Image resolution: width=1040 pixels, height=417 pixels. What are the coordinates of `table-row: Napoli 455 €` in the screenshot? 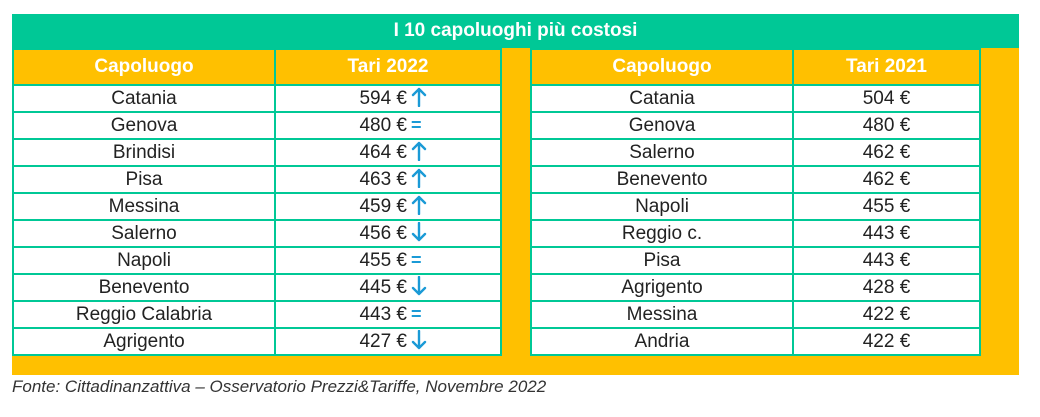 It's located at (755, 206).